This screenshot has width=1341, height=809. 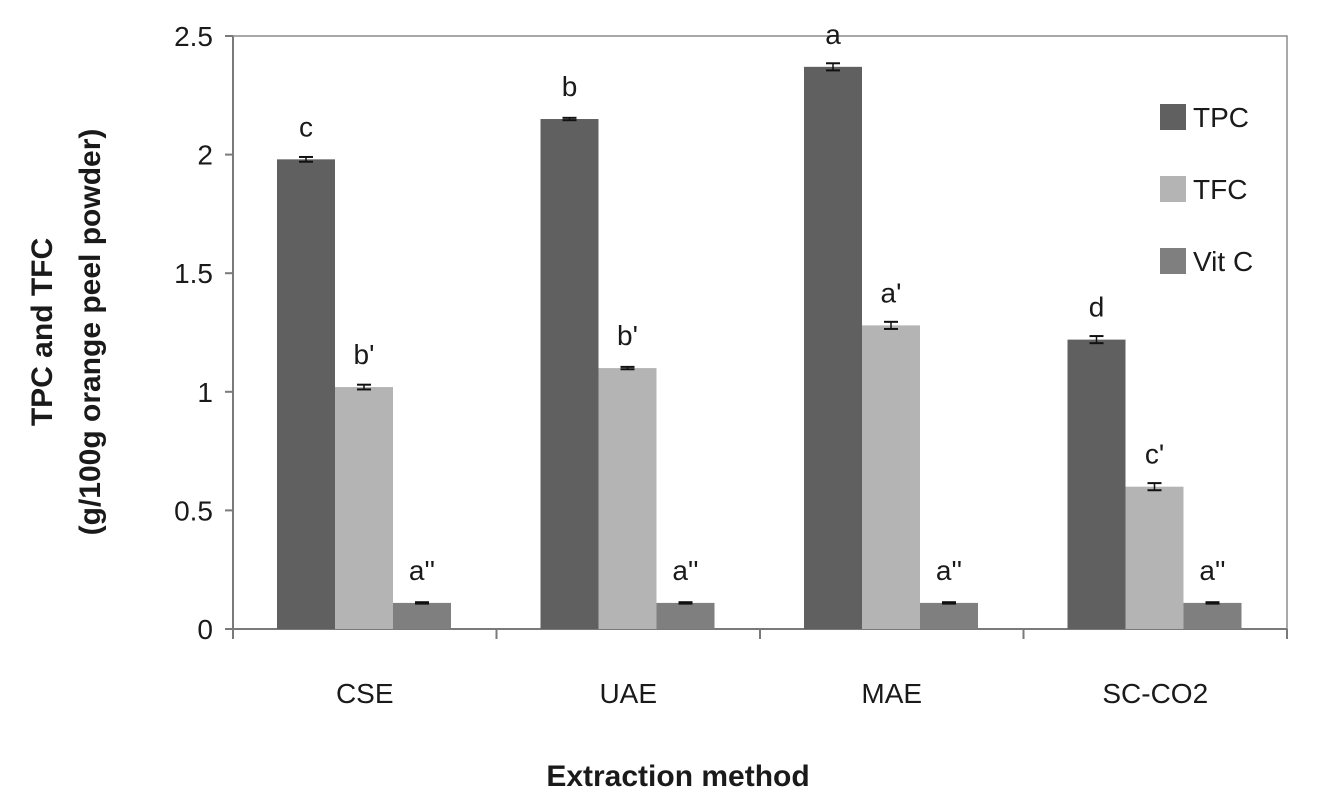 I want to click on legend-label: TPC, so click(x=1221, y=117).